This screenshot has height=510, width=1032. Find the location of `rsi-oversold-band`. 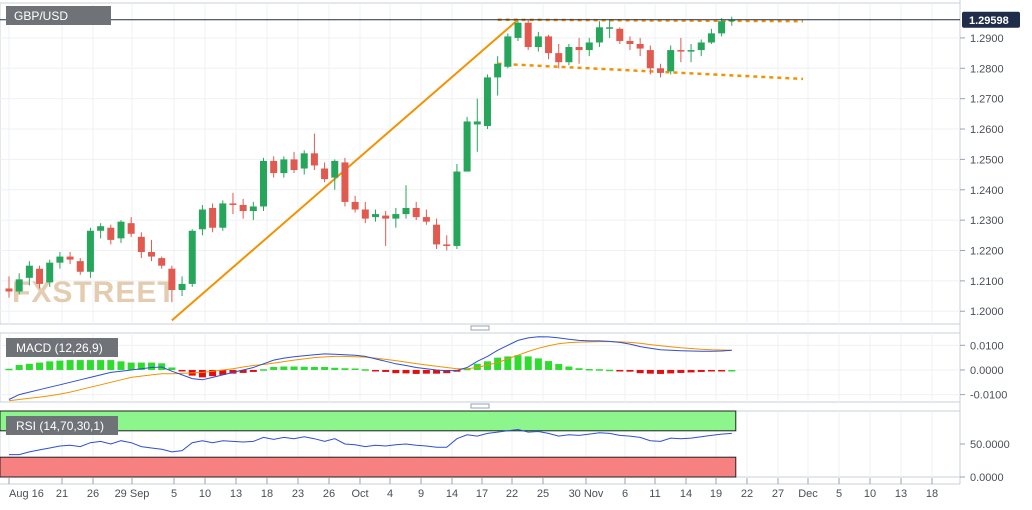

rsi-oversold-band is located at coordinates (368, 467).